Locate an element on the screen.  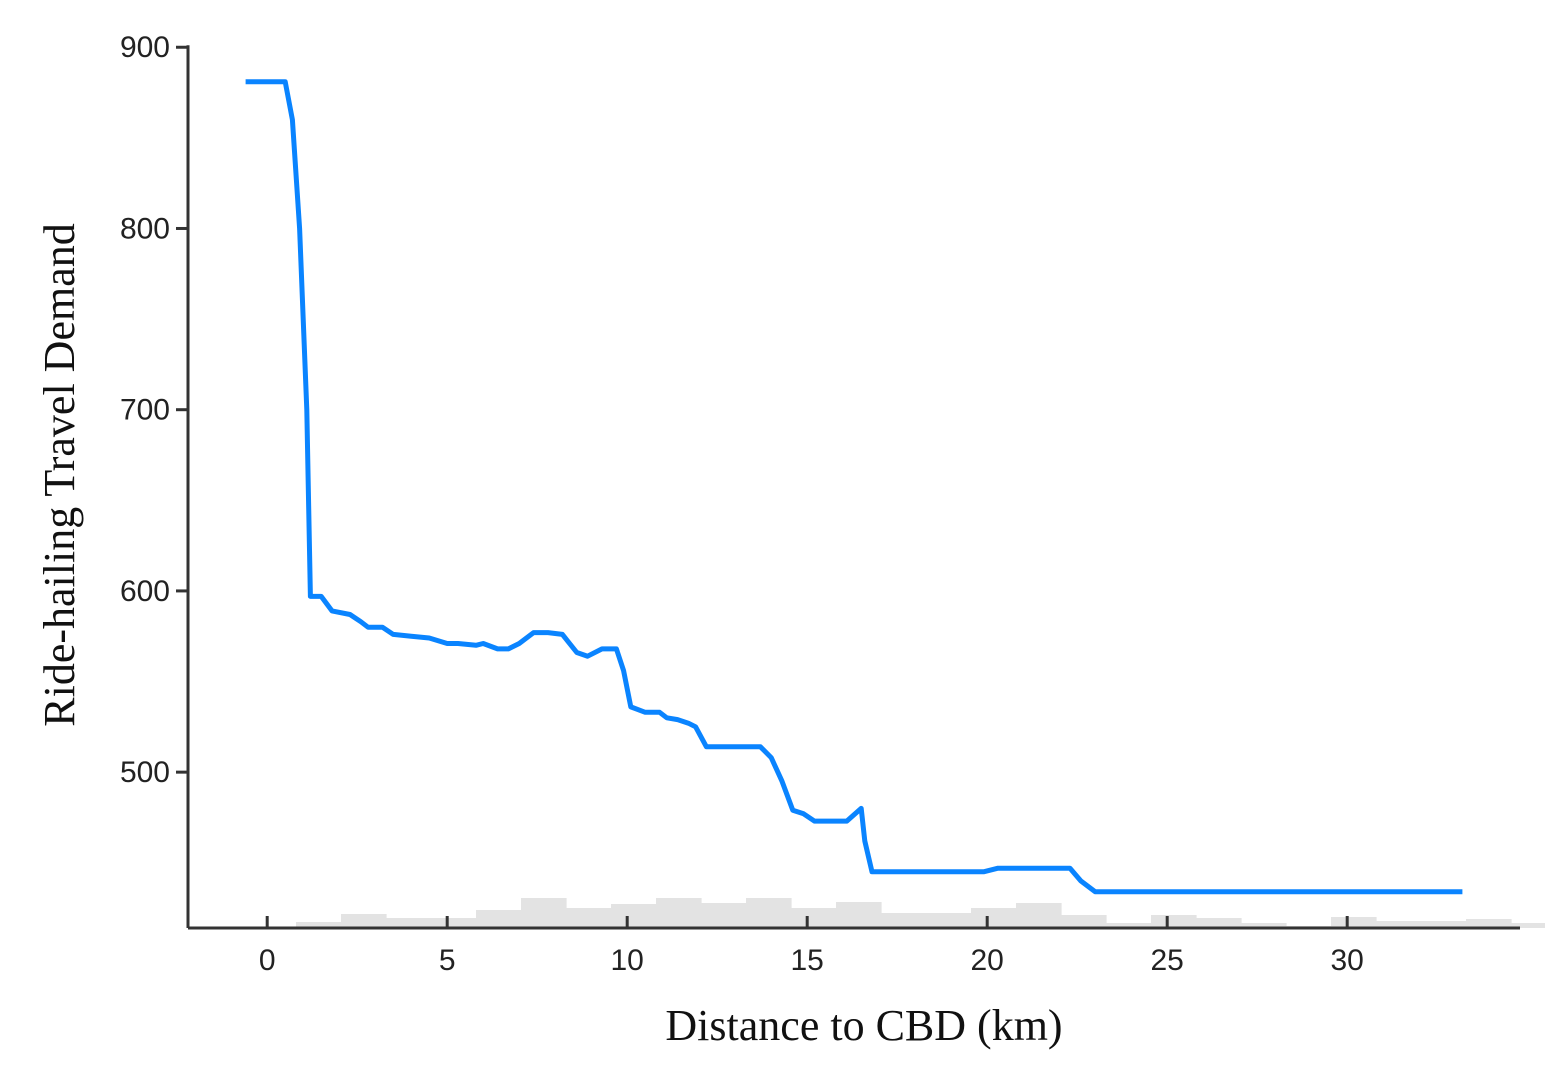
x-tick-label: 20 is located at coordinates (987, 960).